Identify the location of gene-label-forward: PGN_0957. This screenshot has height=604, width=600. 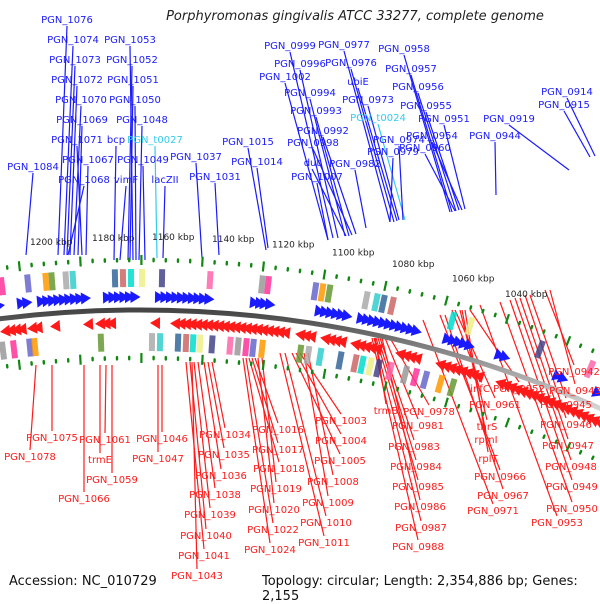
(411, 69).